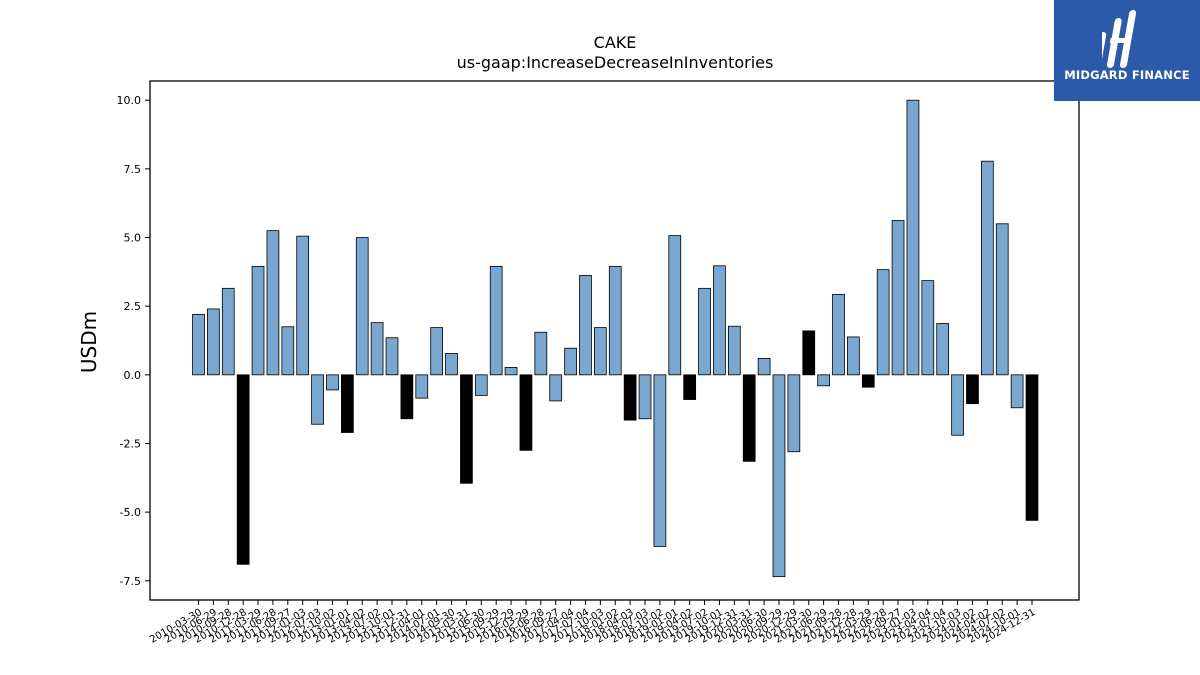 The height and width of the screenshot is (675, 1200). What do you see at coordinates (130, 581) in the screenshot?
I see `y-tick-label: -7.5` at bounding box center [130, 581].